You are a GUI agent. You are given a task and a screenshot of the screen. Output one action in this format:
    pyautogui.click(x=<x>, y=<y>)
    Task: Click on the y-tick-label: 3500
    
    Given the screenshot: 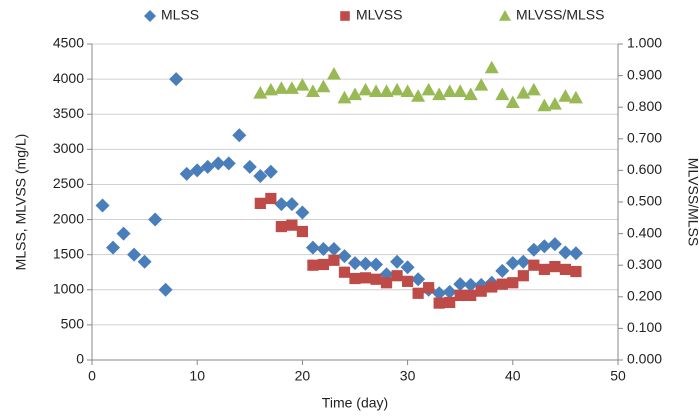 What is the action you would take?
    pyautogui.click(x=68, y=113)
    